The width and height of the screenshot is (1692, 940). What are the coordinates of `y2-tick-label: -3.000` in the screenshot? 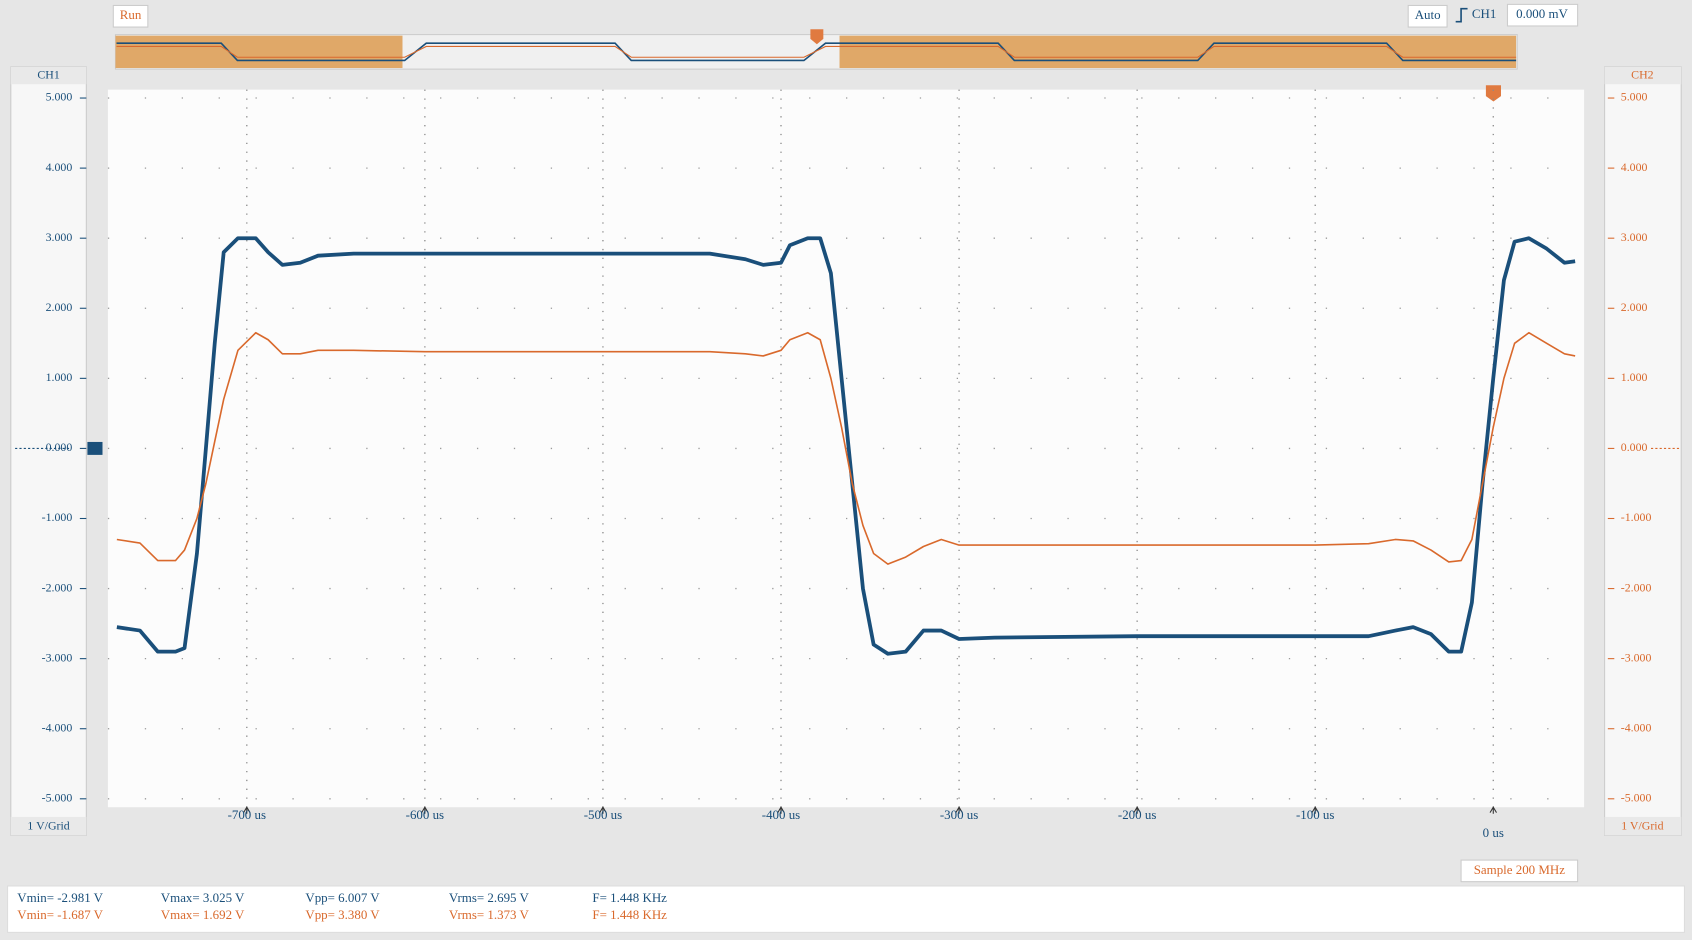 It's located at (1636, 657).